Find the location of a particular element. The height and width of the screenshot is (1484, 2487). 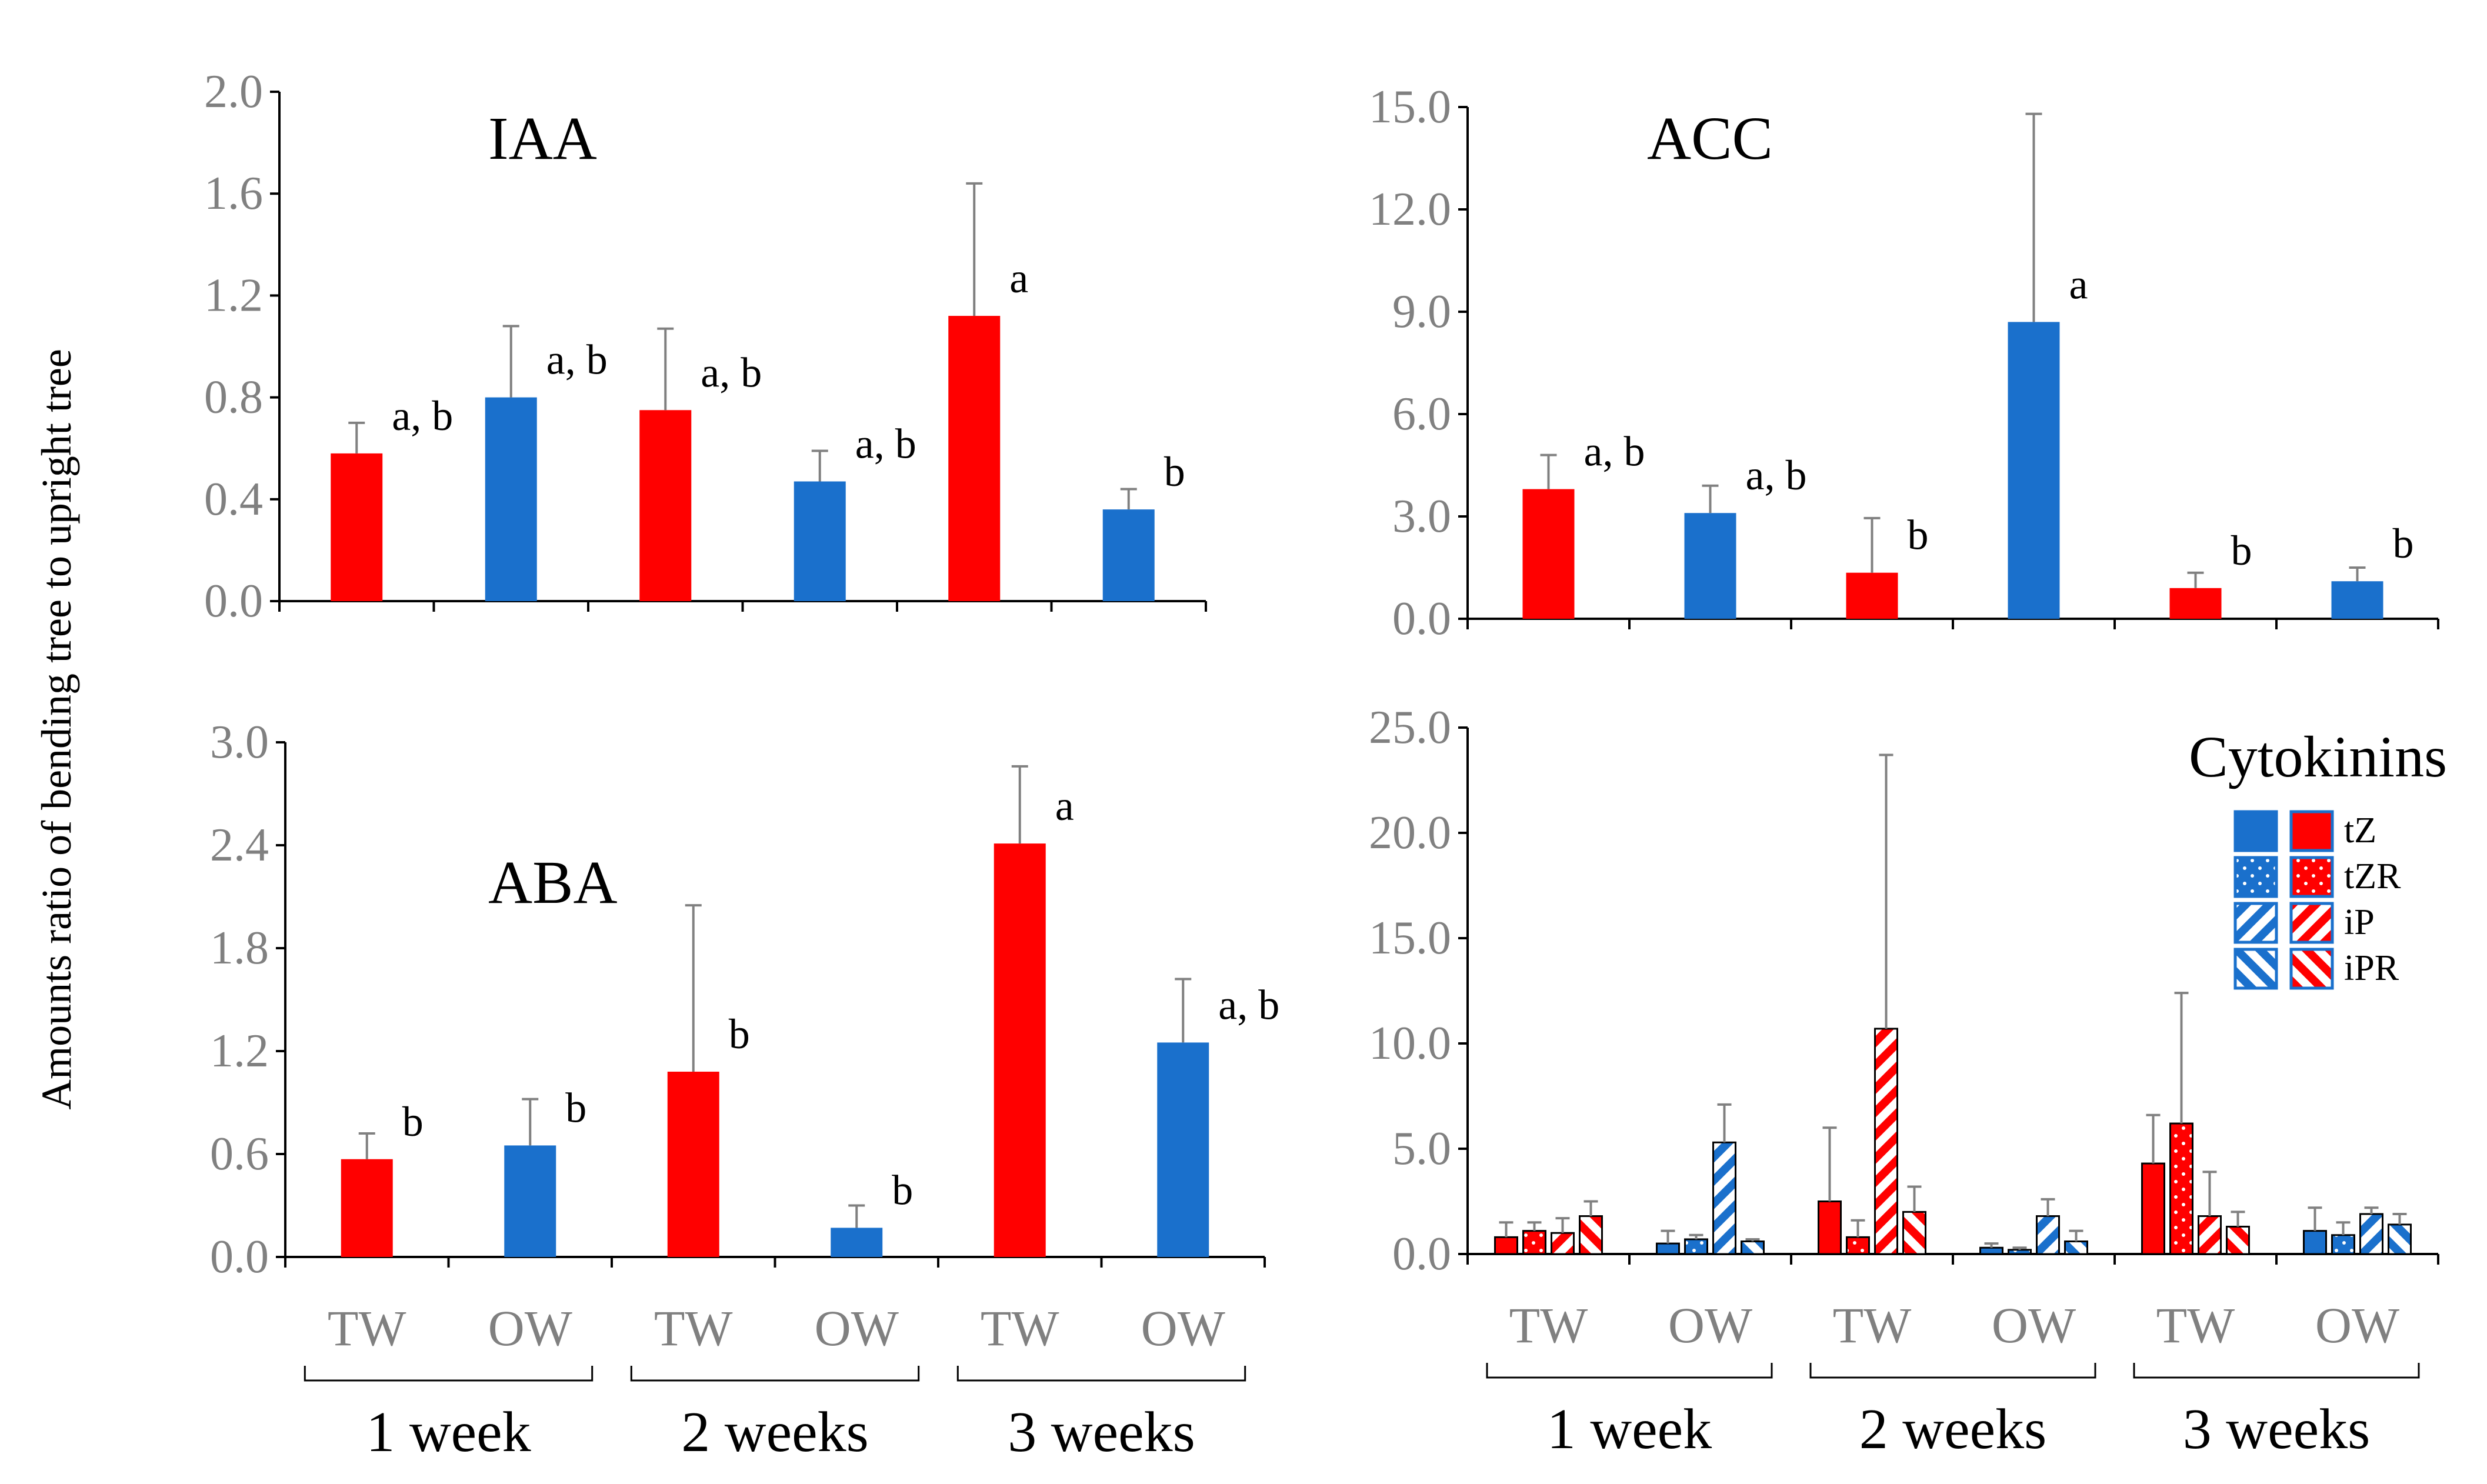

y-tick-label: 20.0 is located at coordinates (1410, 833).